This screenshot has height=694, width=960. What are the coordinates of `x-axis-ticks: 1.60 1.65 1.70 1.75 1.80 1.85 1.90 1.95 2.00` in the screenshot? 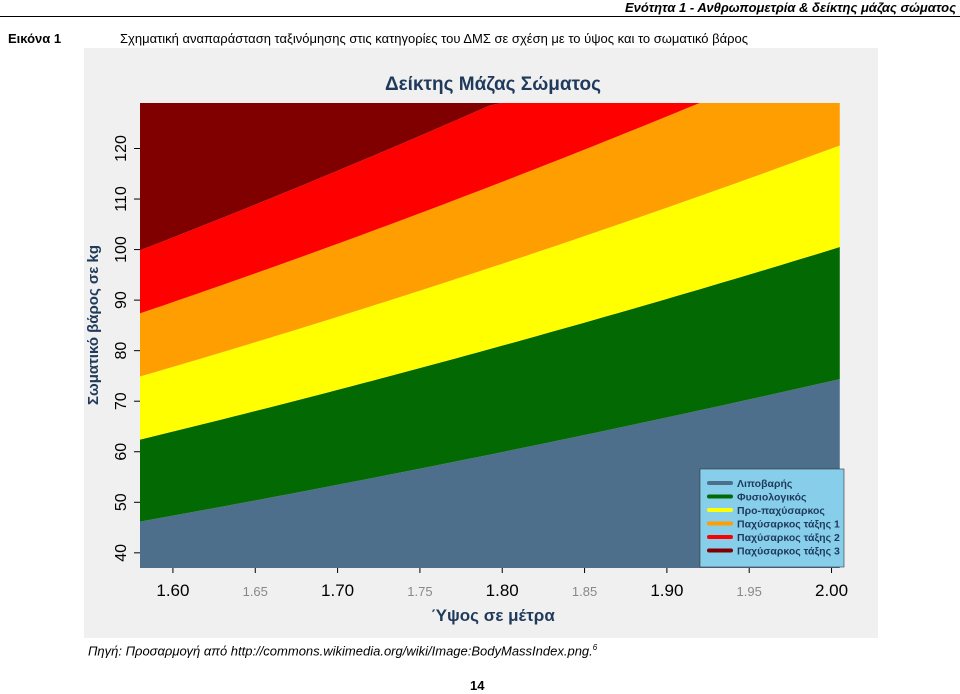 It's located at (502, 584).